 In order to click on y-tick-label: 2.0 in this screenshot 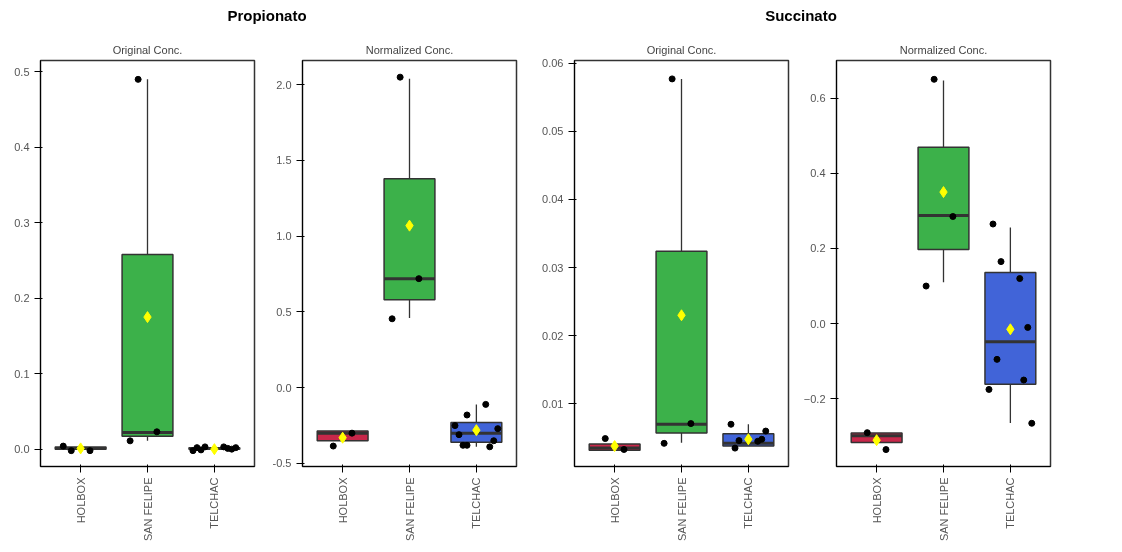, I will do `click(284, 84)`.